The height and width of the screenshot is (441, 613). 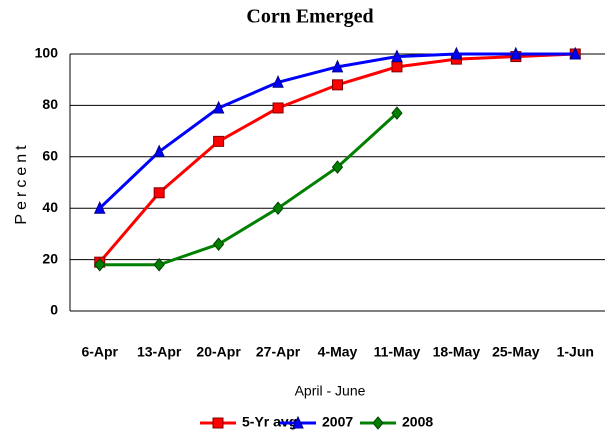 I want to click on x-tick-label: 18-May, so click(x=457, y=352).